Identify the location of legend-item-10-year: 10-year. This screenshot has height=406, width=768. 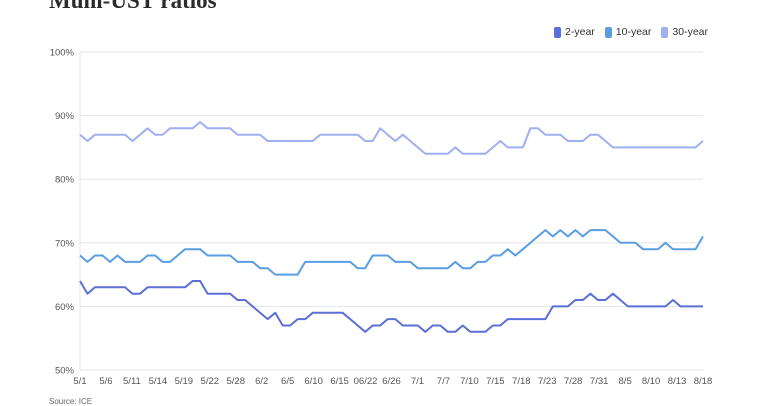
(628, 32).